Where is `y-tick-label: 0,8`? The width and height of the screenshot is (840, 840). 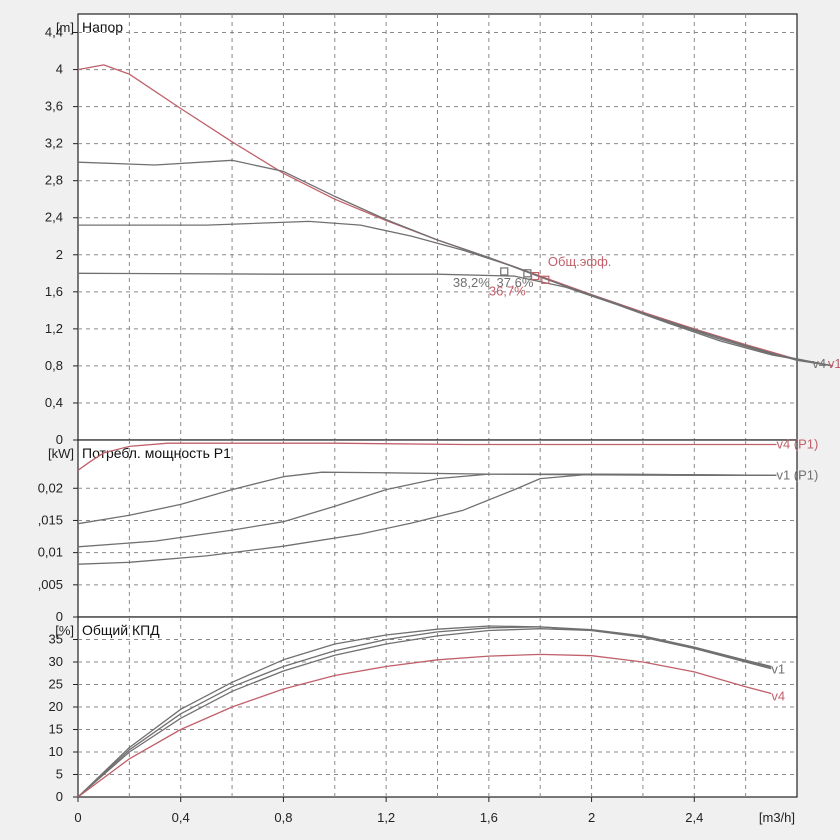 y-tick-label: 0,8 is located at coordinates (54, 365).